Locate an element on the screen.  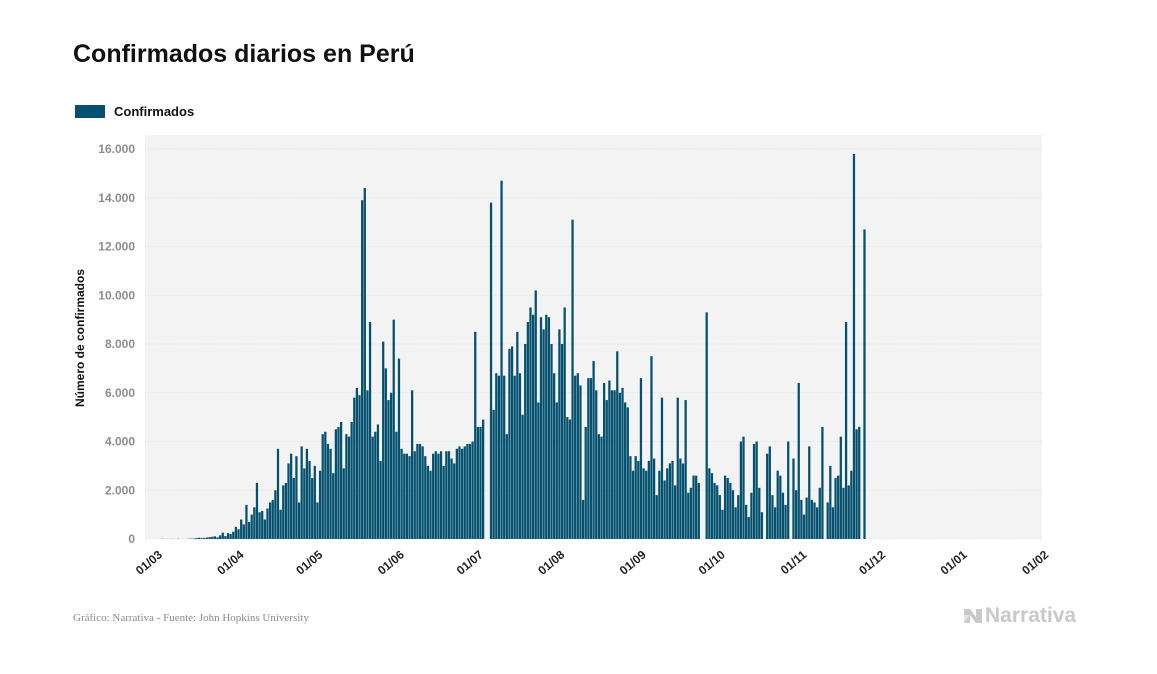
y-tick-label: 8.000 is located at coordinates (120, 344).